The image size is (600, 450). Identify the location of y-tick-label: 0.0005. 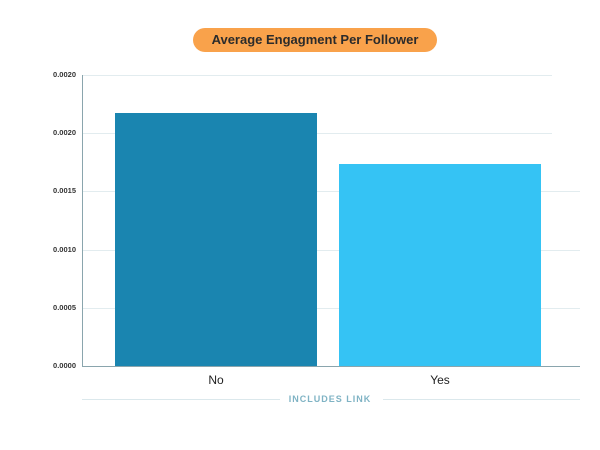
(64, 307).